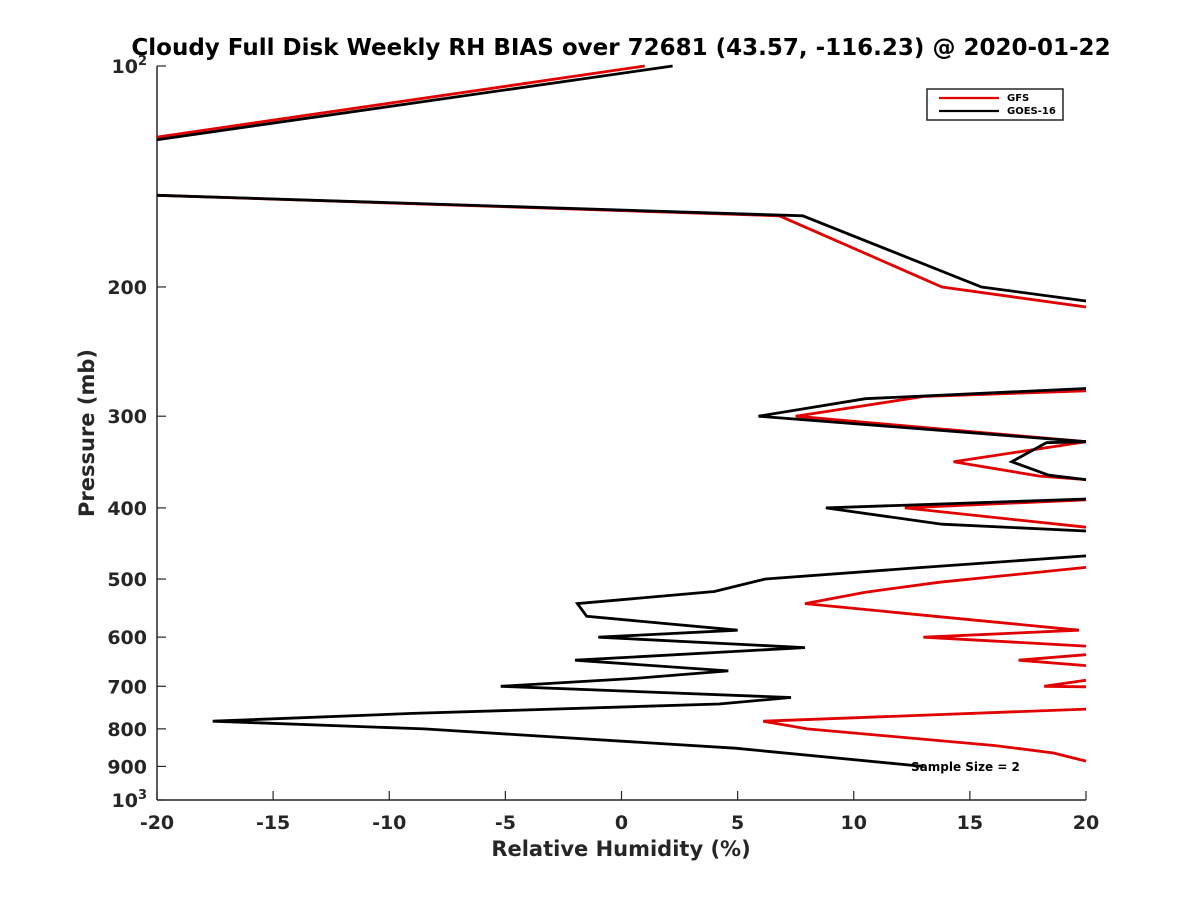 The image size is (1200, 900). I want to click on x-tick-label: -15, so click(273, 823).